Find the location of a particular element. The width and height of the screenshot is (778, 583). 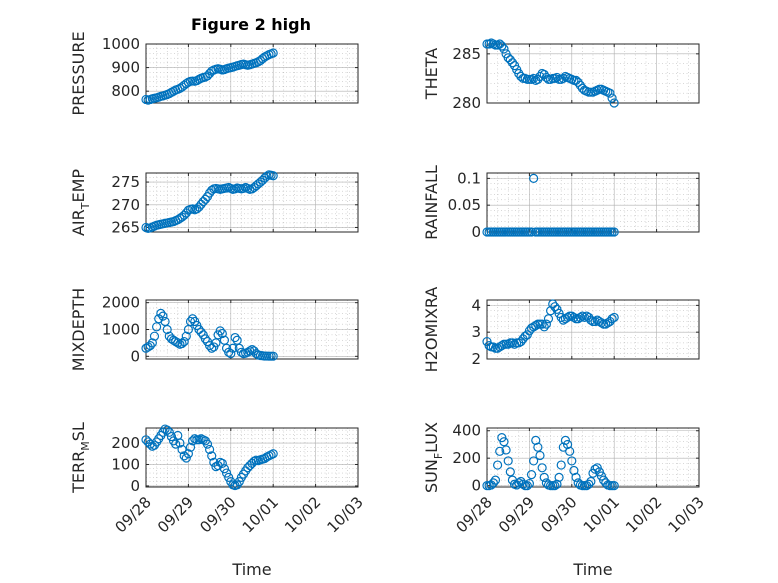

y-tick-label: 900 is located at coordinates (125, 68).